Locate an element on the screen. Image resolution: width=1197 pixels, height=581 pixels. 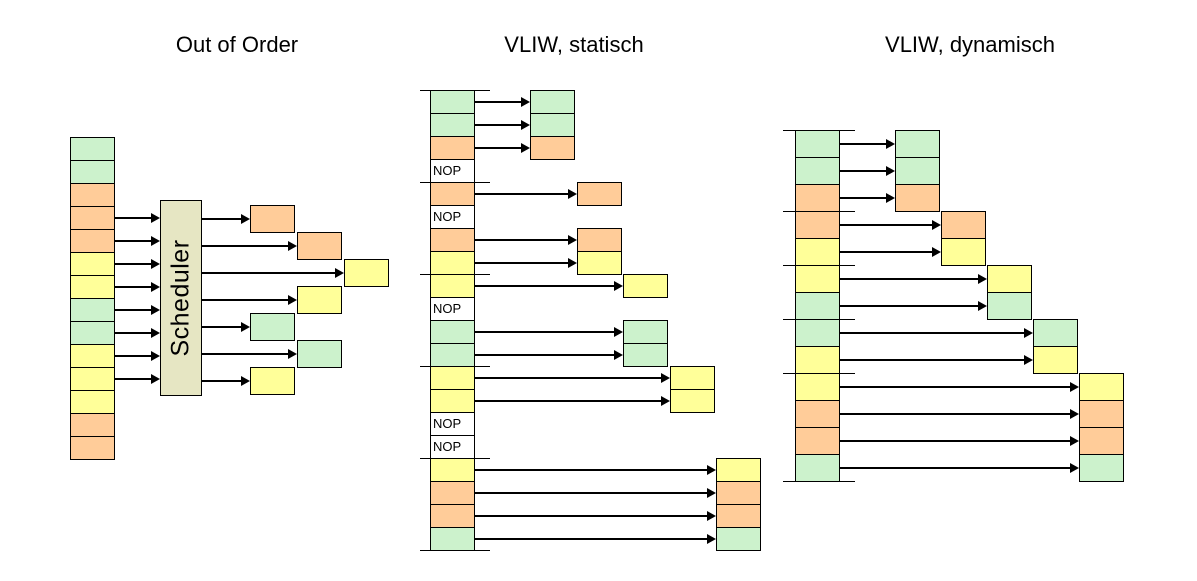
title-out-of-order: Out of Order is located at coordinates (237, 44).